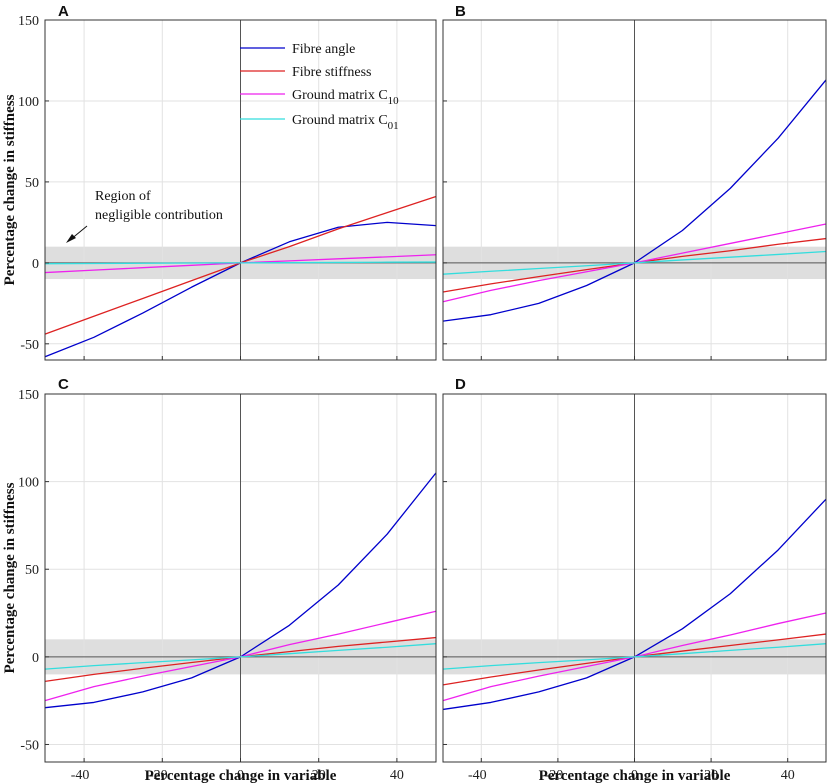 This screenshot has height=784, width=829. Describe the element at coordinates (393, 126) in the screenshot. I see `legend-entry-subscript: 01` at that location.